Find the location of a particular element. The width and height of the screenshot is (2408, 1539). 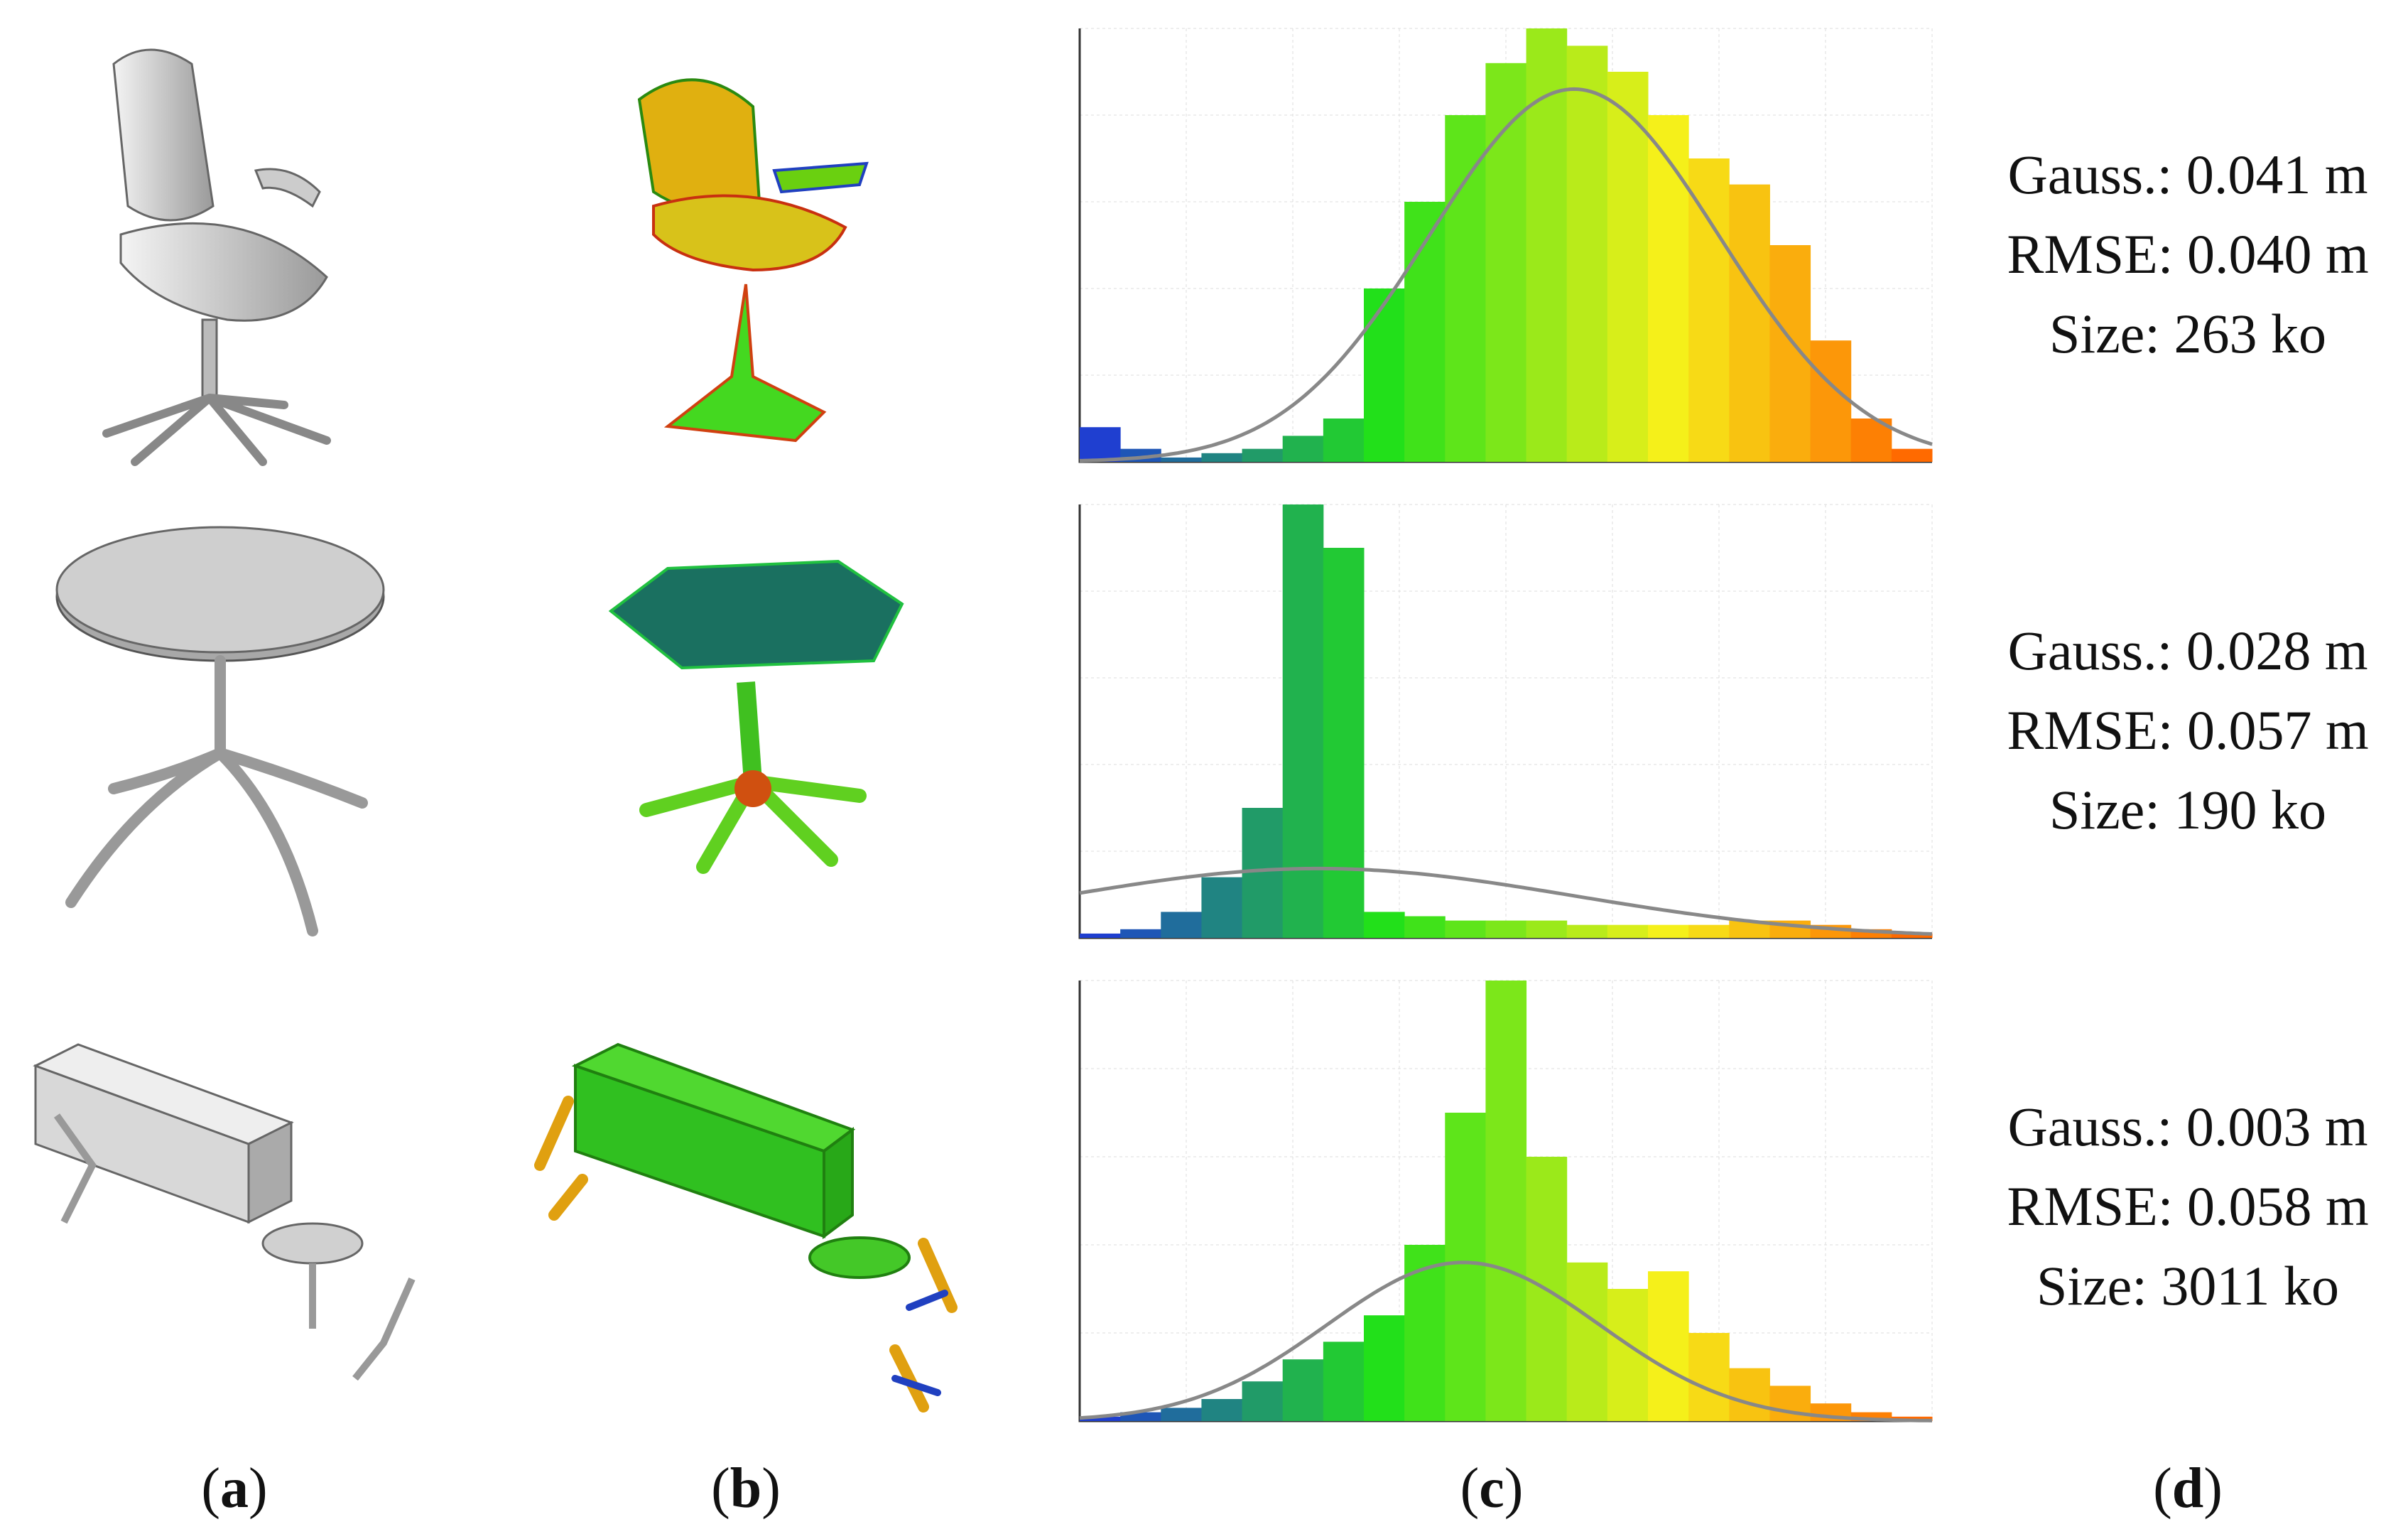

size-value: Size: 190 ko is located at coordinates (2187, 810).